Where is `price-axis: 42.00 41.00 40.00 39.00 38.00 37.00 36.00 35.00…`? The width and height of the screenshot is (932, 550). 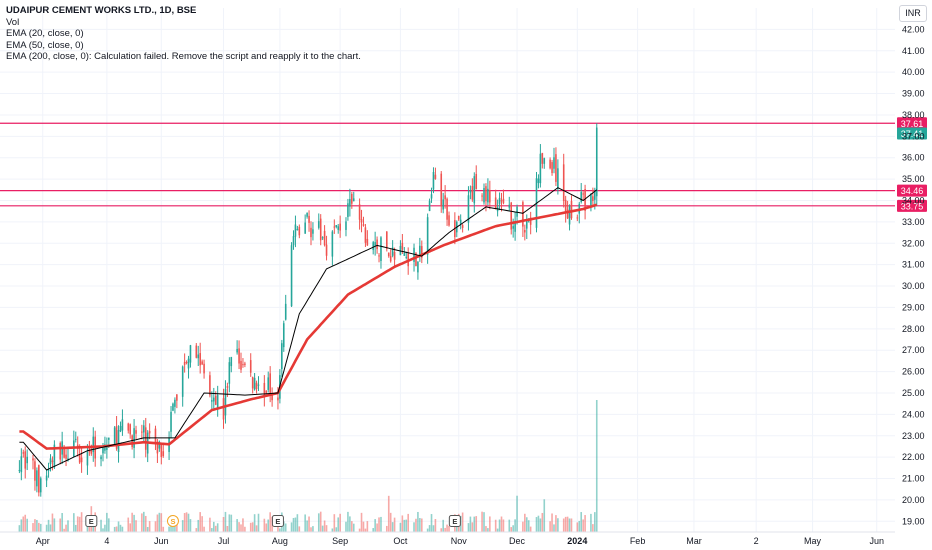 price-axis: 42.00 41.00 40.00 39.00 38.00 37.00 36.00 35.00… is located at coordinates (913, 275).